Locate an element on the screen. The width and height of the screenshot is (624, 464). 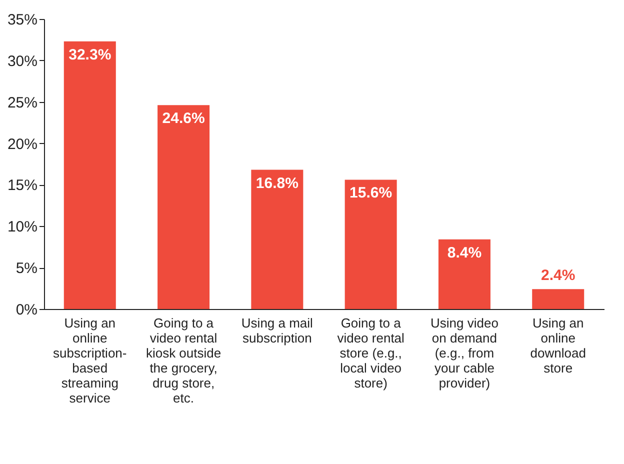
data-label: 32.3% is located at coordinates (90, 55).